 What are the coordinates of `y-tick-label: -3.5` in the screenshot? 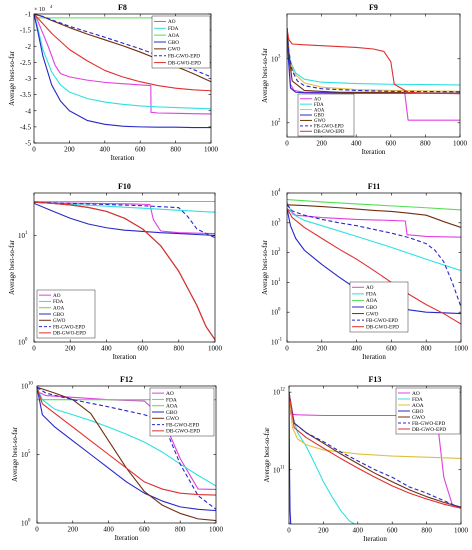 It's located at (26, 95).